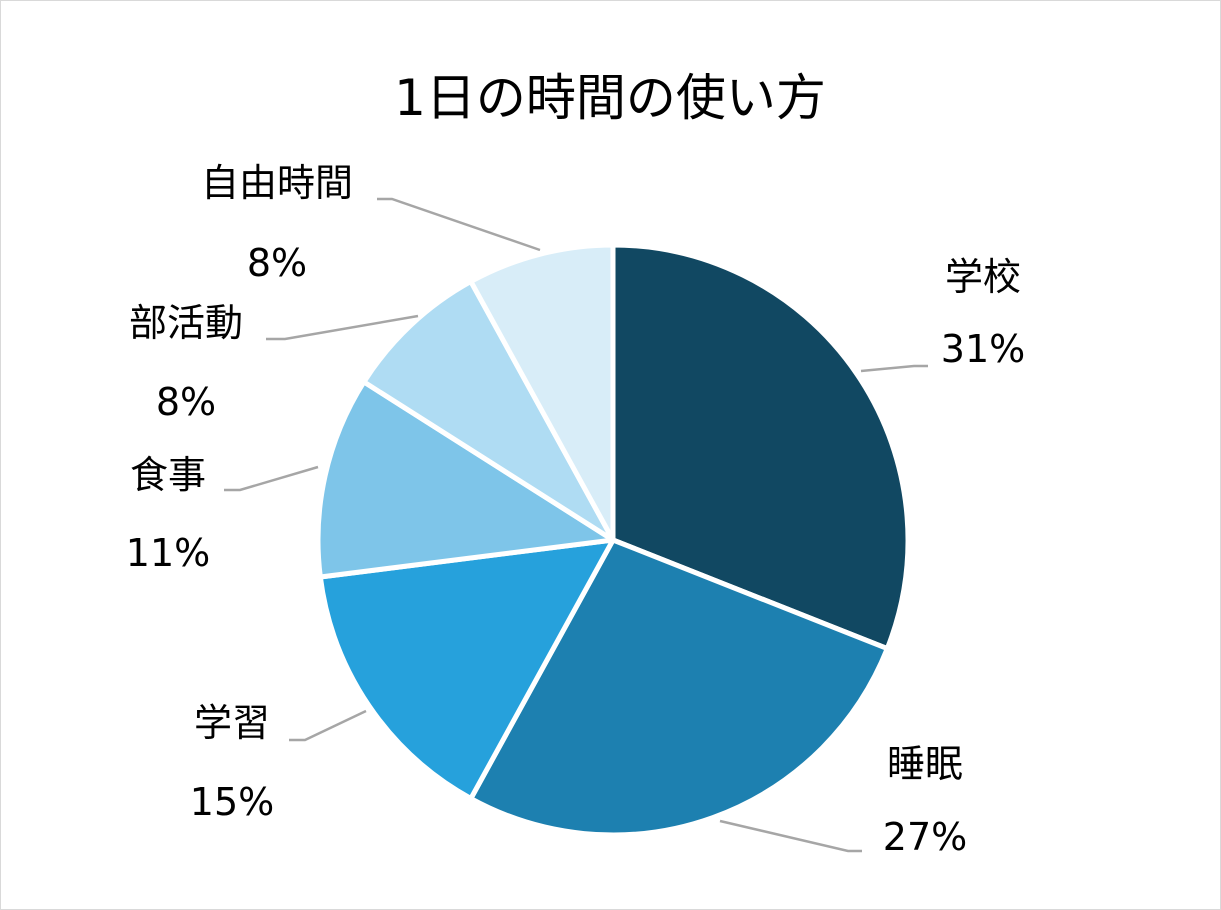 Image resolution: width=1221 pixels, height=910 pixels. What do you see at coordinates (168, 475) in the screenshot?
I see `slice-category-label-4: 食事` at bounding box center [168, 475].